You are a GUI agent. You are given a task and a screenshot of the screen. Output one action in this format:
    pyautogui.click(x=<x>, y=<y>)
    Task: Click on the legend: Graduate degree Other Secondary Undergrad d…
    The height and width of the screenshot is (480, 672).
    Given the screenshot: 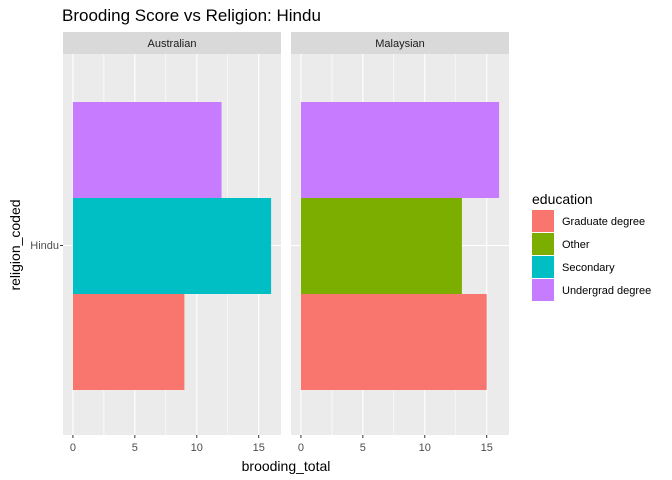 What is the action you would take?
    pyautogui.click(x=591, y=255)
    